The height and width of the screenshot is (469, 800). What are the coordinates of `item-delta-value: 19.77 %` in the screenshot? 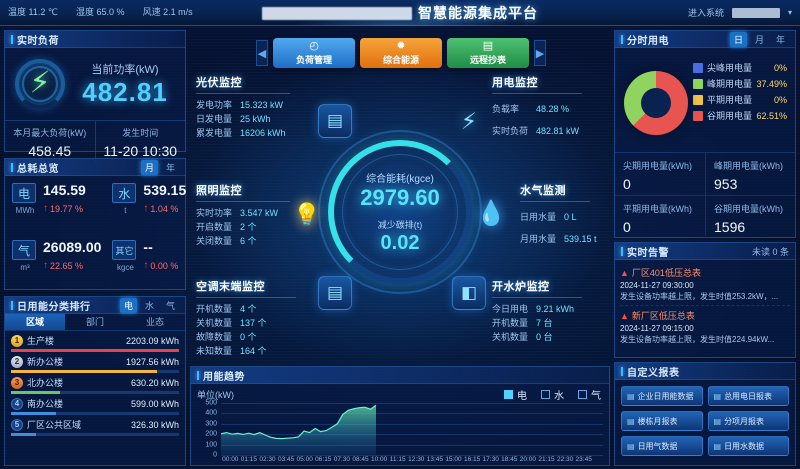 It's located at (67, 208).